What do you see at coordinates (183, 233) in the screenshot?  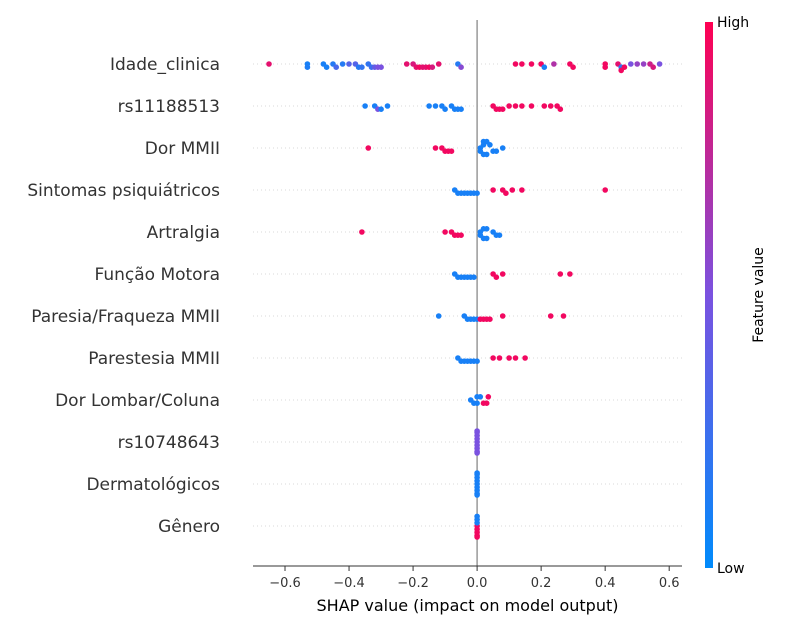 I see `feature-label: Artralgia` at bounding box center [183, 233].